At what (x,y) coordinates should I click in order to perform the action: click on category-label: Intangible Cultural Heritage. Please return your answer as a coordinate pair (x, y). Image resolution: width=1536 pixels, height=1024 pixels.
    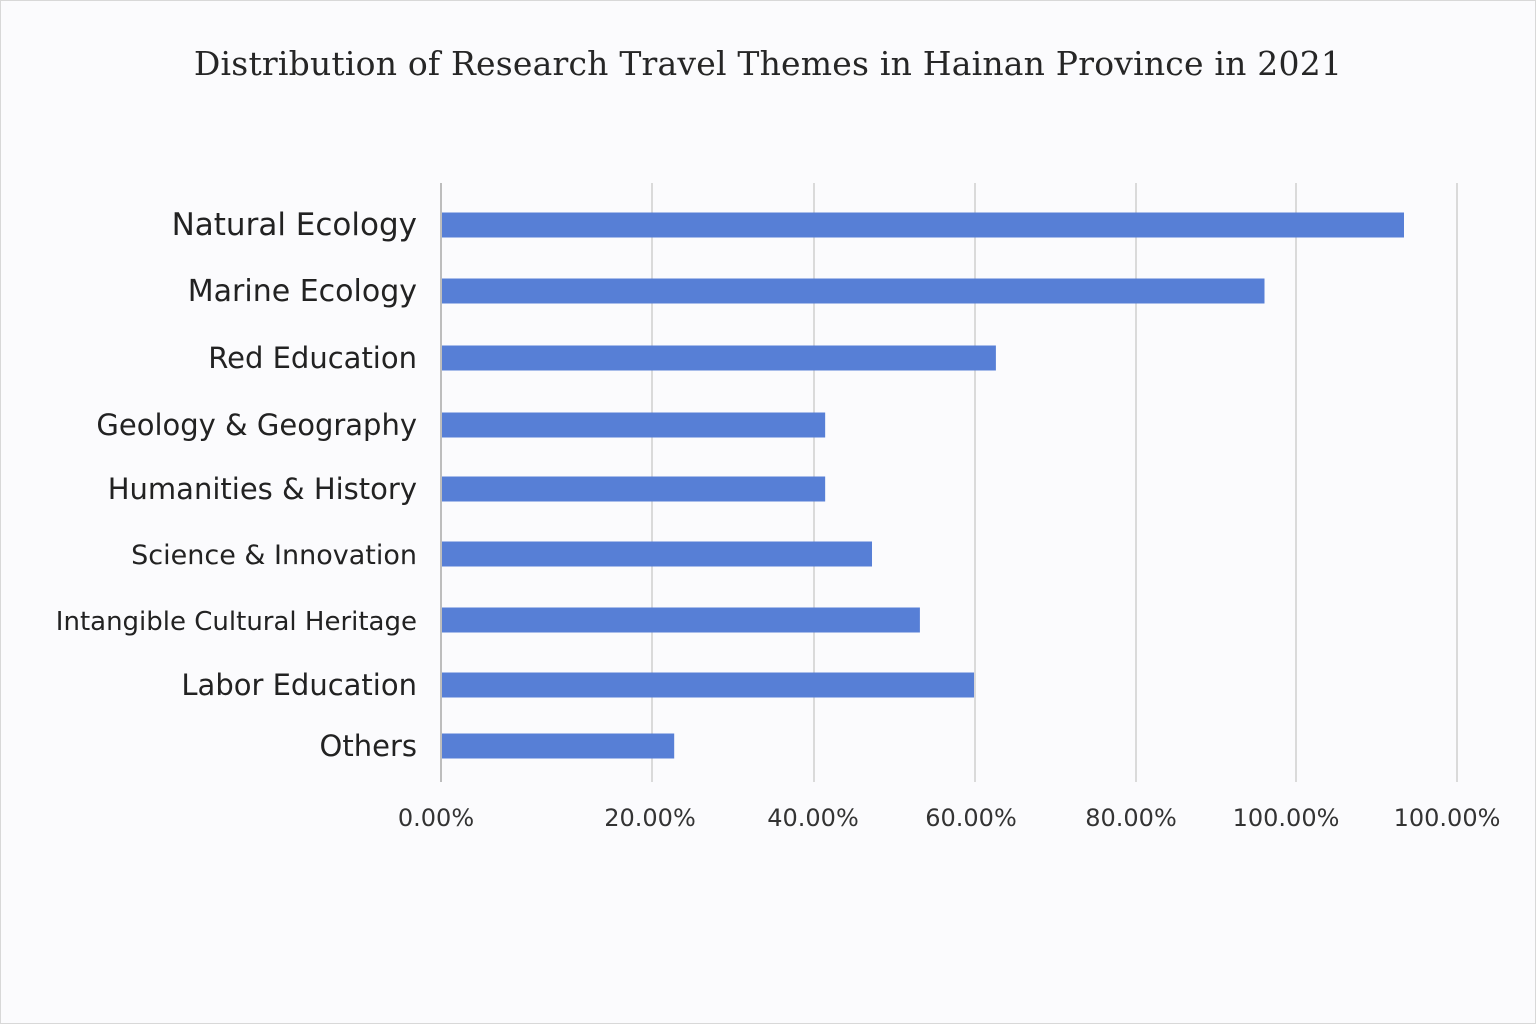
    Looking at the image, I should click on (236, 622).